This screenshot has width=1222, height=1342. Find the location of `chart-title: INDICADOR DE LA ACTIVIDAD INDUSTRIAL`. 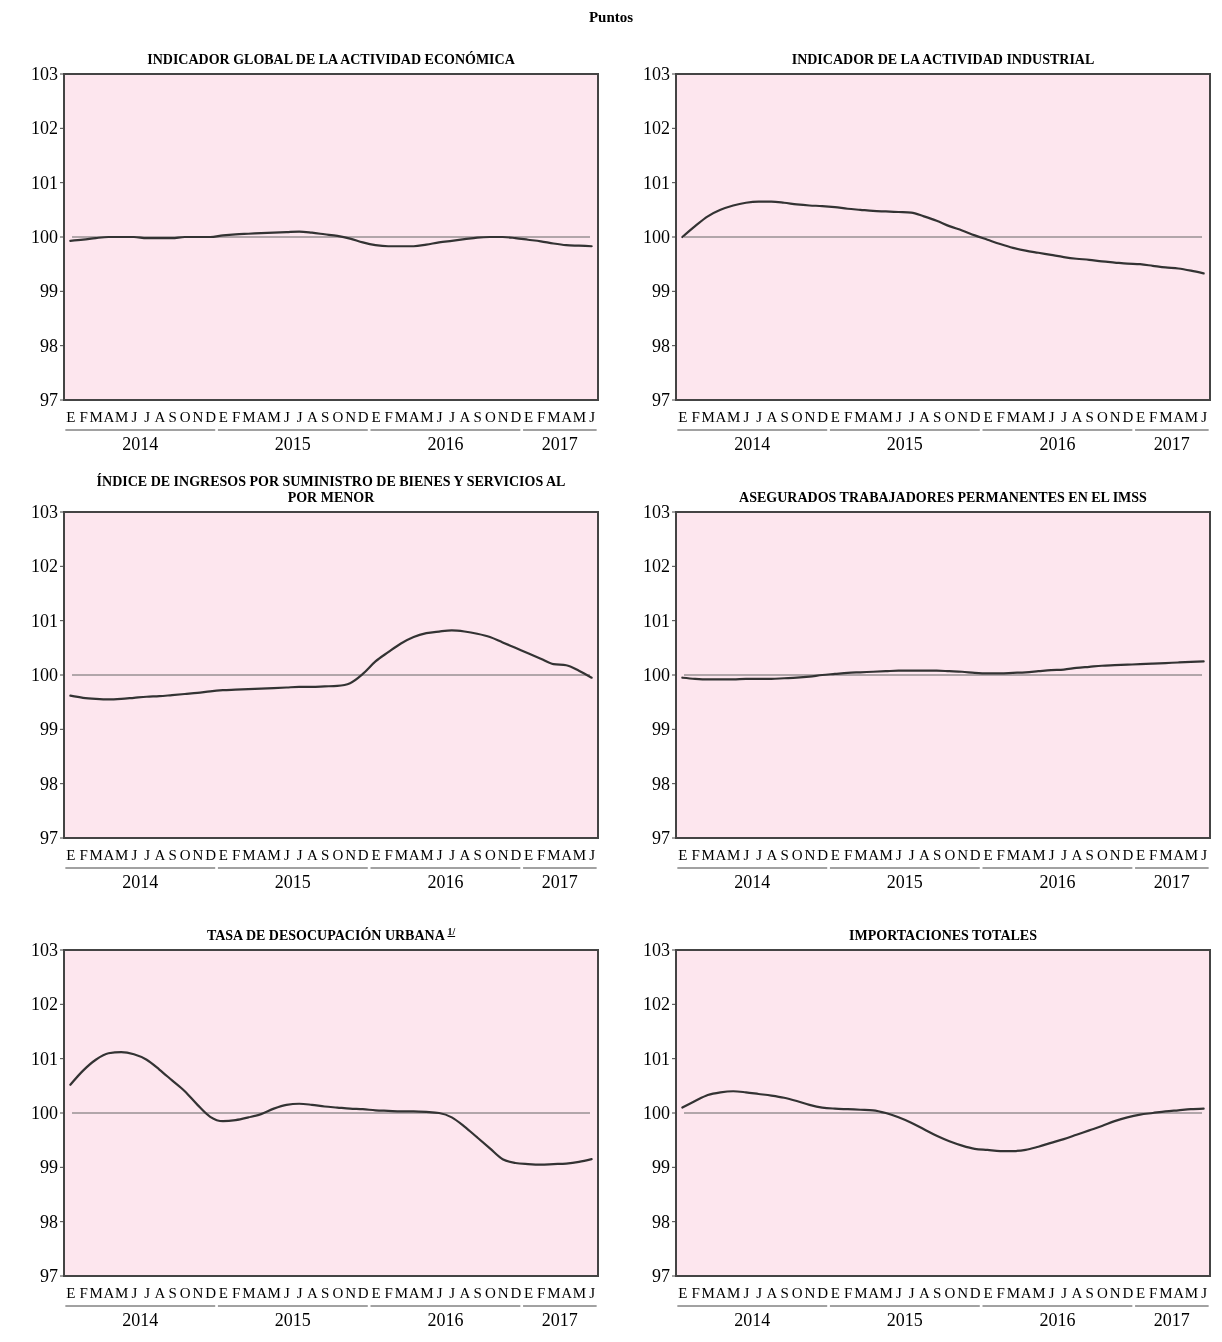

chart-title: INDICADOR DE LA ACTIVIDAD INDUSTRIAL is located at coordinates (943, 59).